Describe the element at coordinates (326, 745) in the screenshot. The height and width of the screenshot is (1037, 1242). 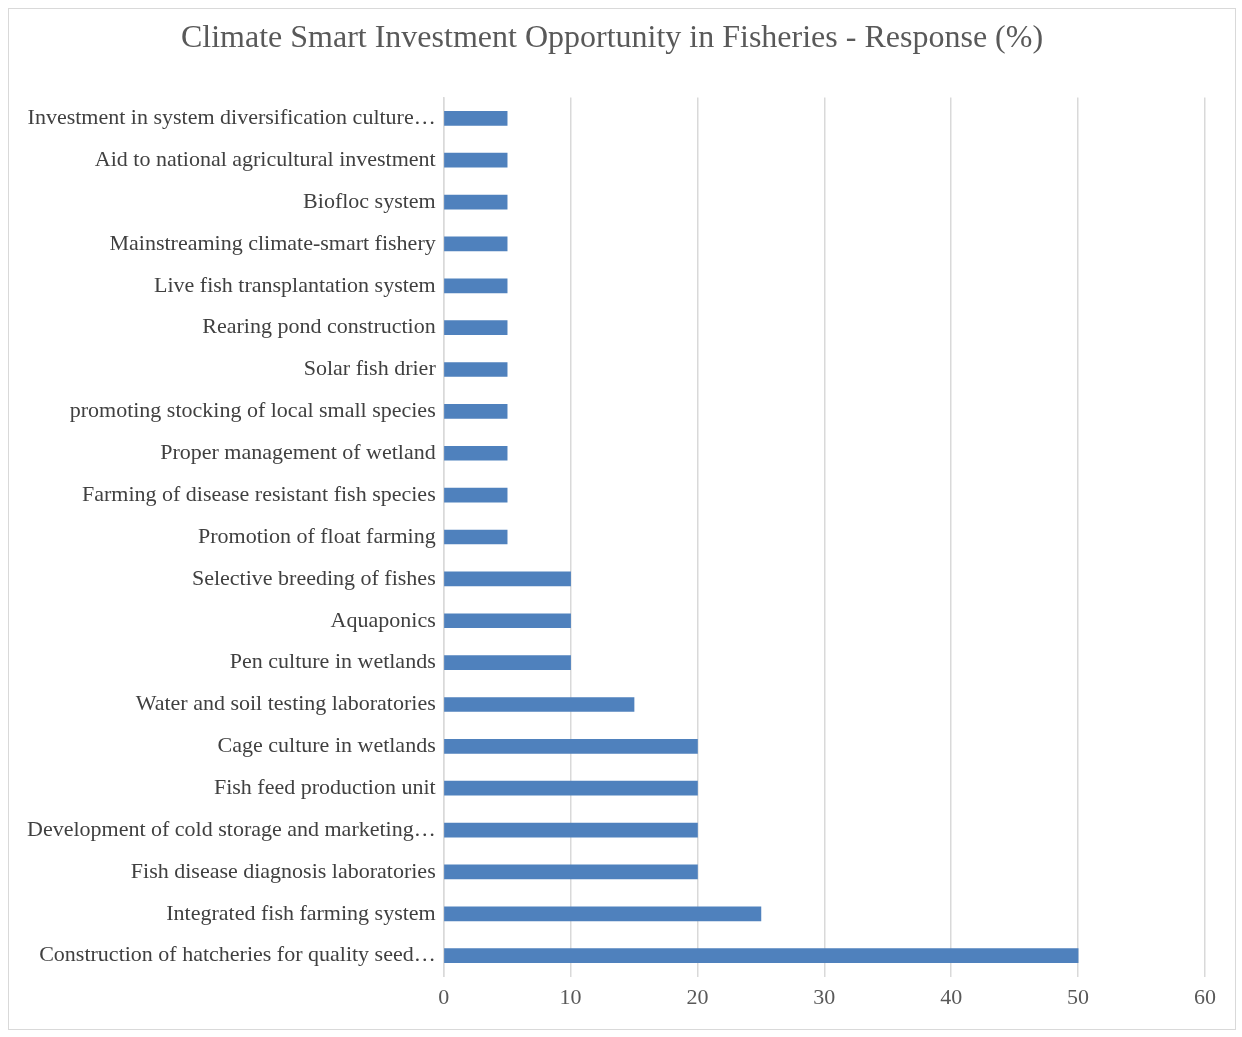
I see `y-tick-label: Cage culture in wetlands` at that location.